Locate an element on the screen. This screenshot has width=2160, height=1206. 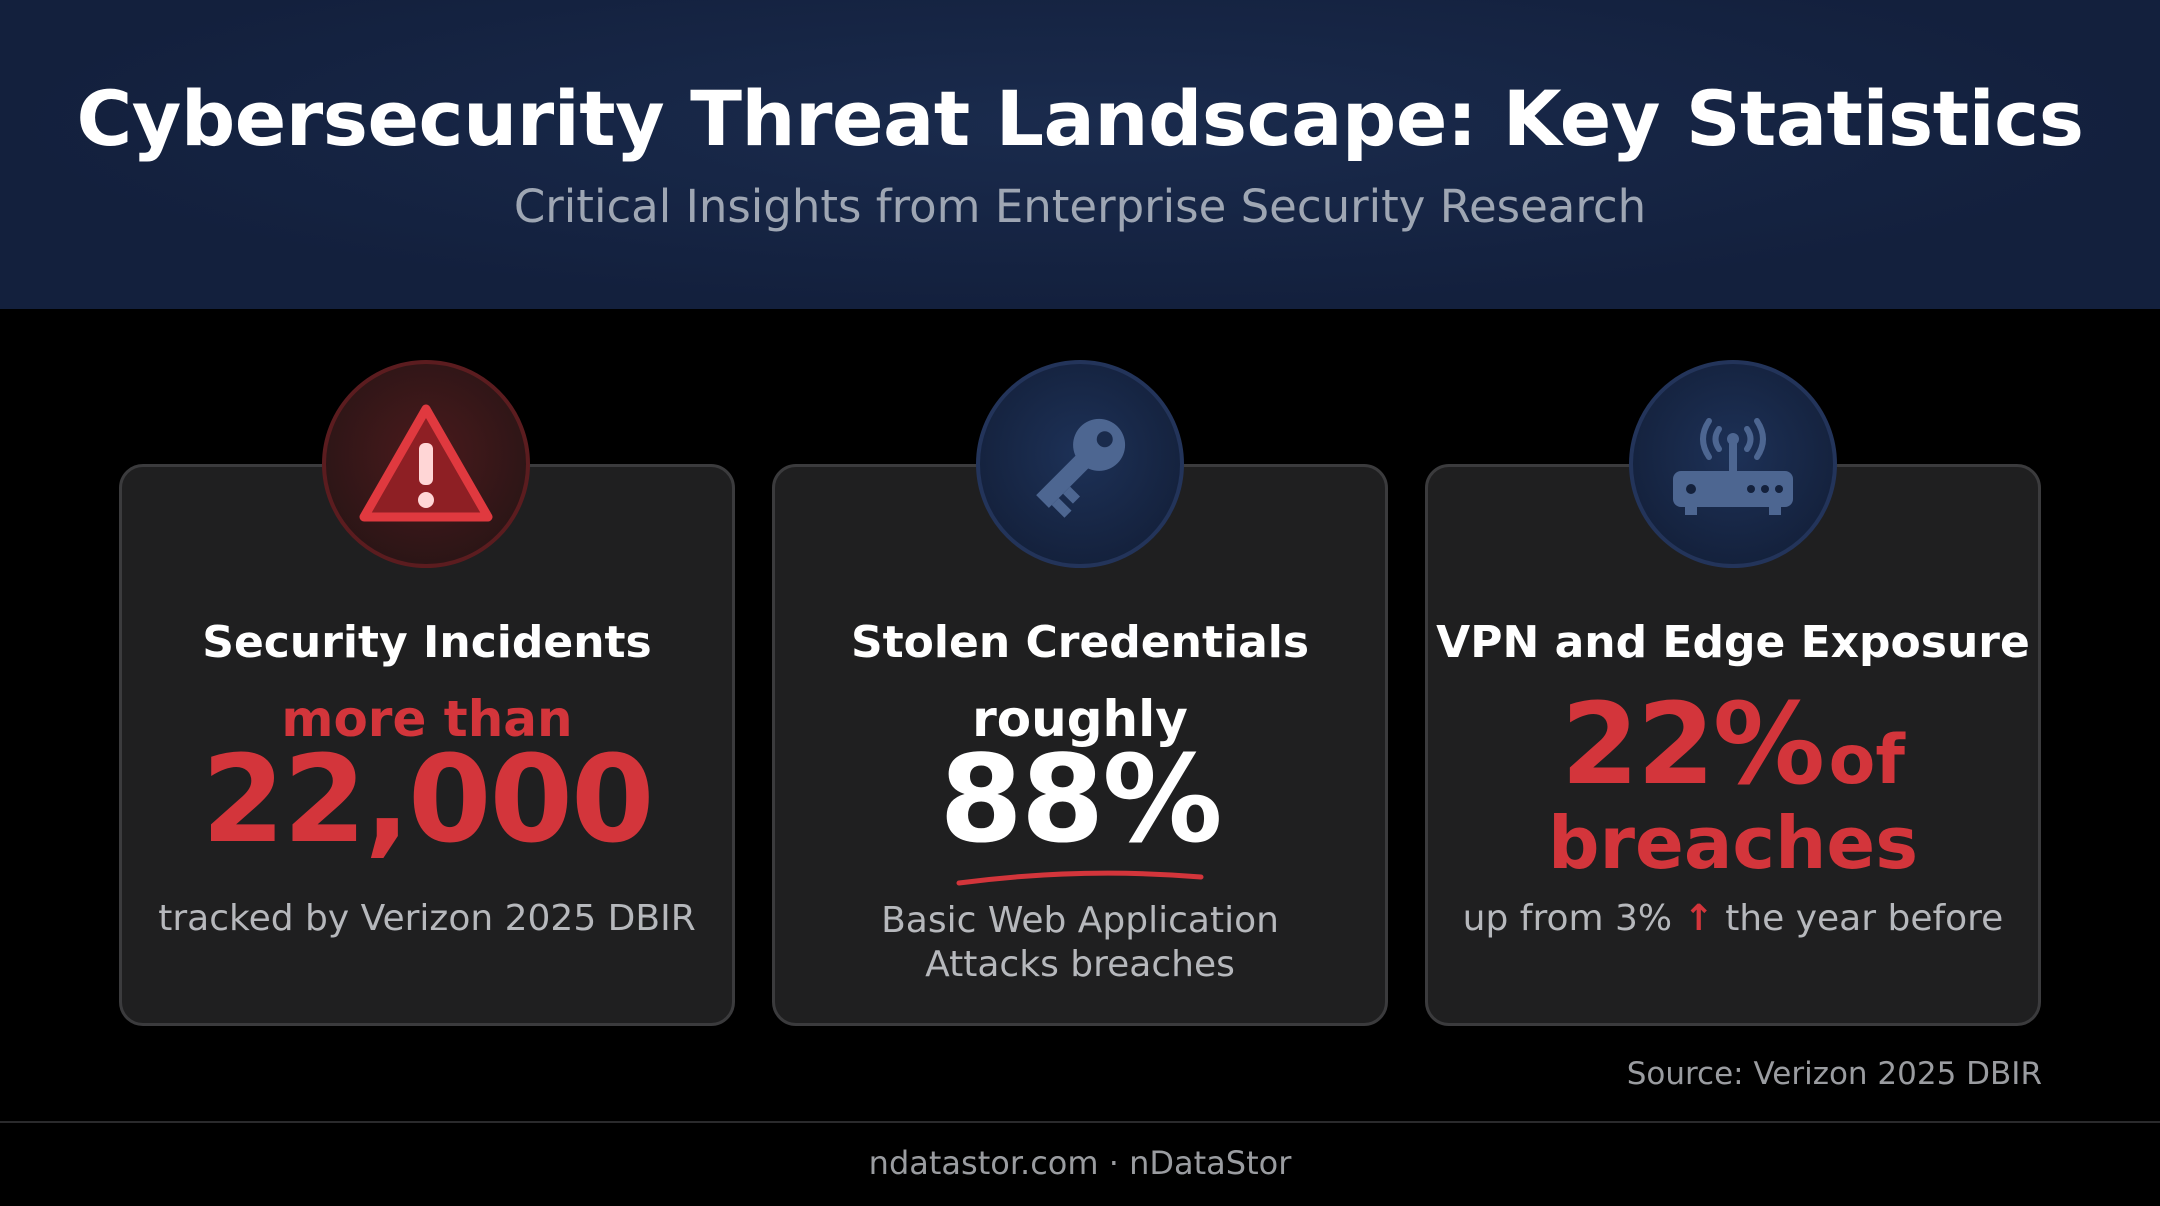
stat-value: 88% is located at coordinates (1080, 800).